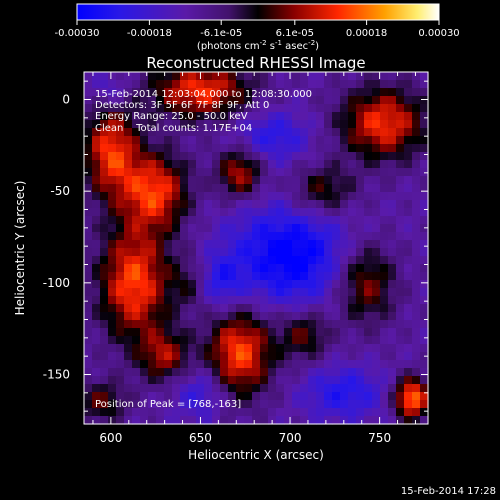  What do you see at coordinates (379, 438) in the screenshot?
I see `x-tick-label: 750` at bounding box center [379, 438].